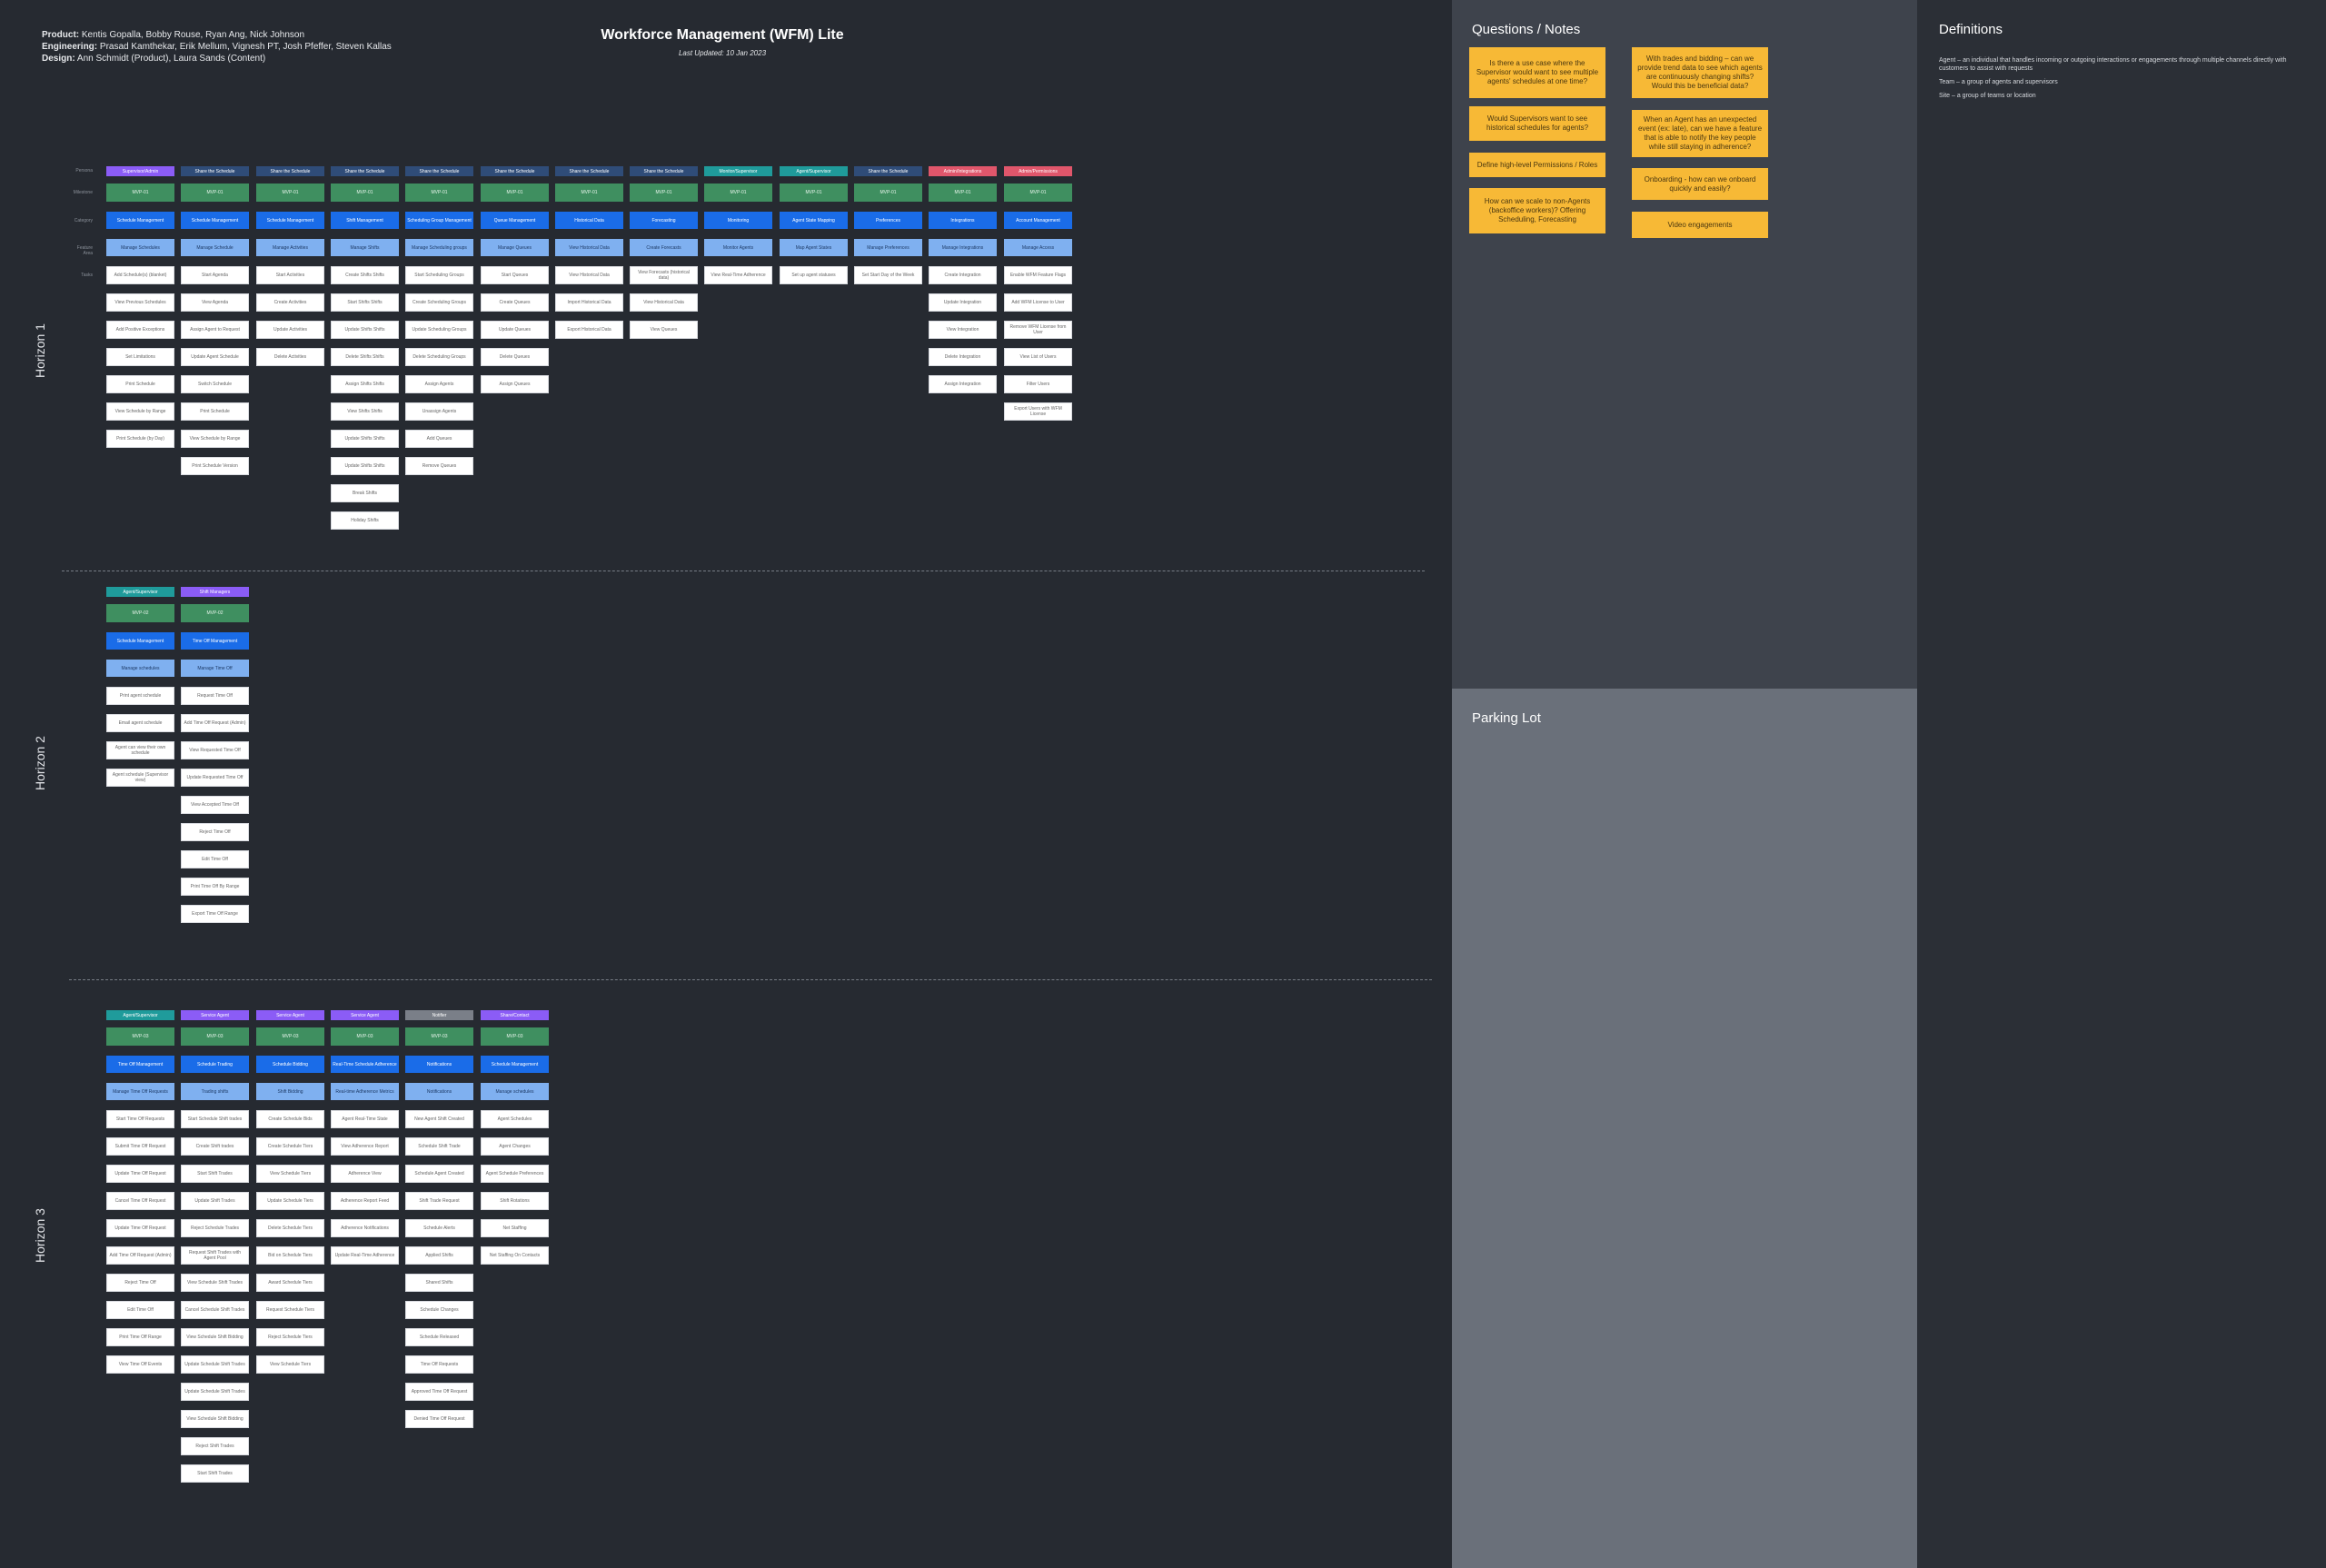  Describe the element at coordinates (515, 275) in the screenshot. I see `task-card: Start Queues` at that location.